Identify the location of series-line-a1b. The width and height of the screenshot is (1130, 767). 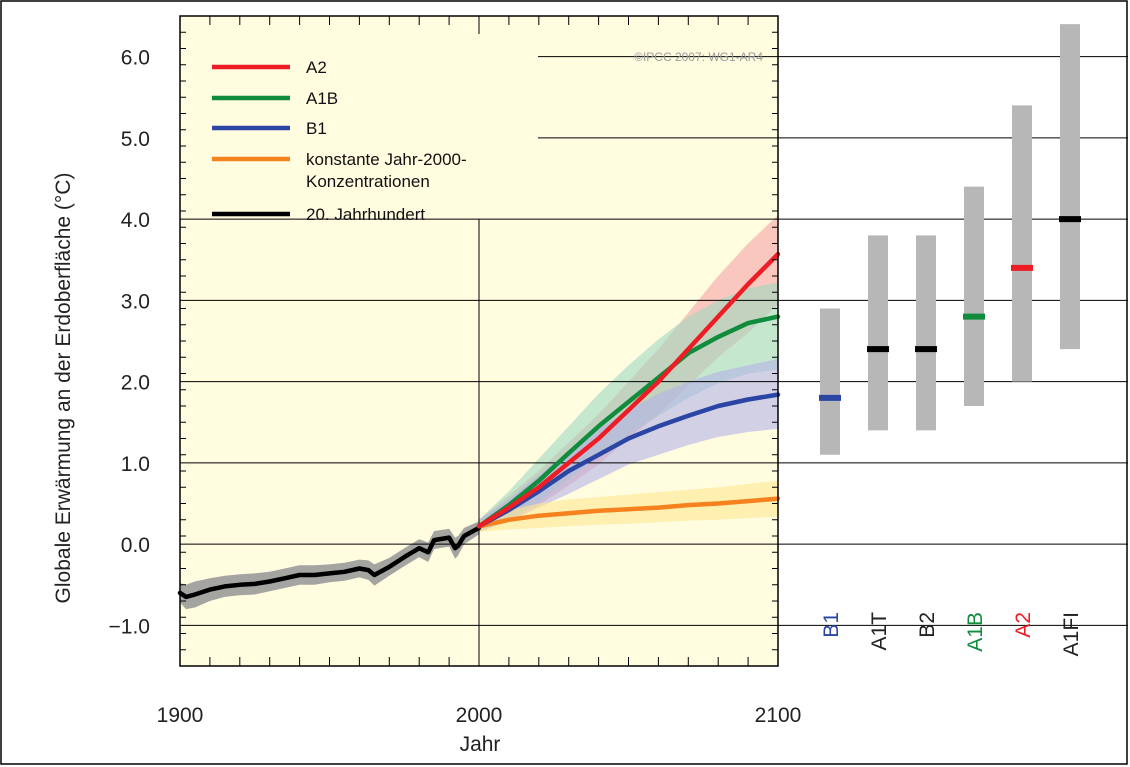
(628, 421).